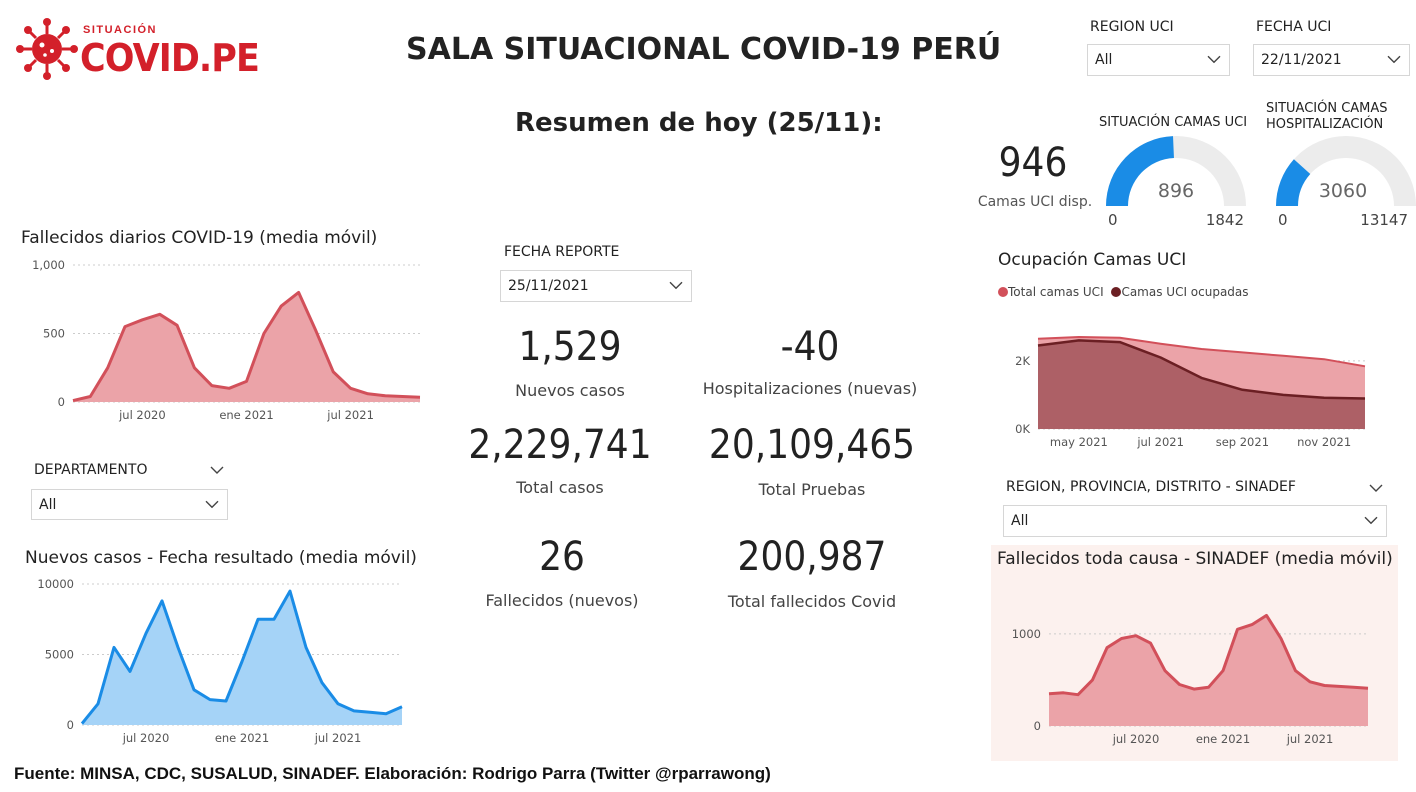 This screenshot has width=1416, height=792. Describe the element at coordinates (1113, 220) in the screenshot. I see `gauge-uci-min: 0` at that location.